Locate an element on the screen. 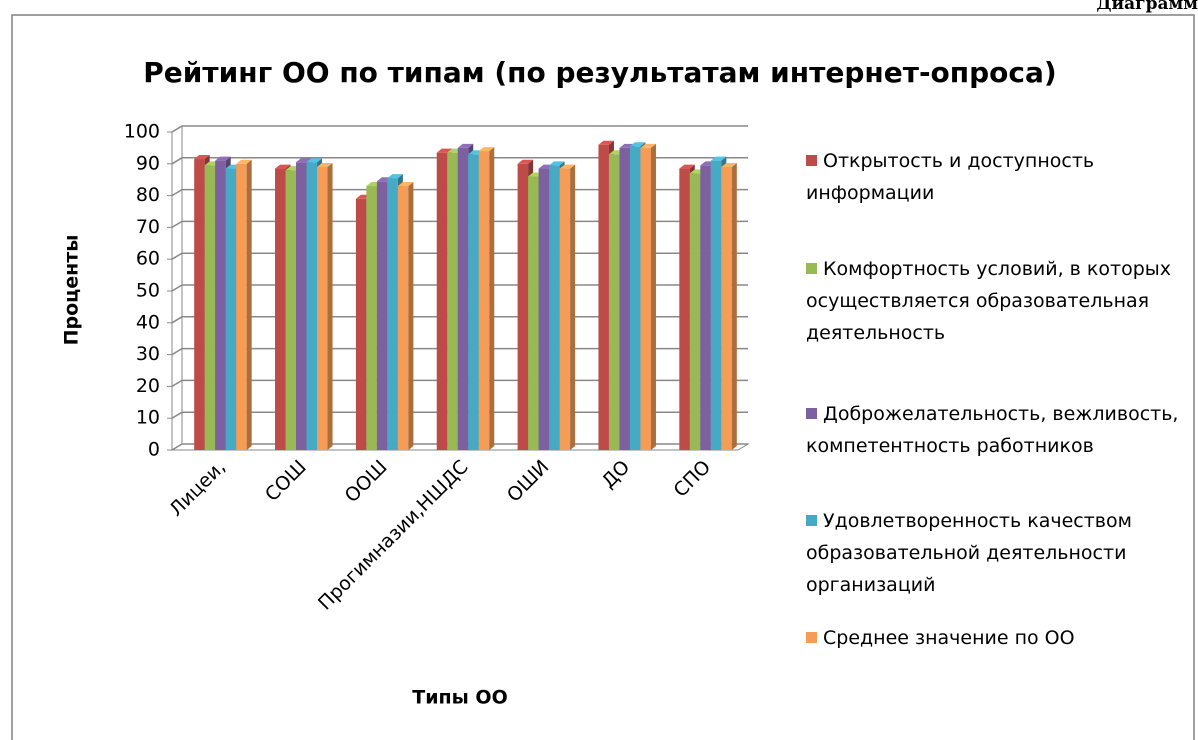 The width and height of the screenshot is (1198, 740). y-tick-label: 80 is located at coordinates (148, 195).